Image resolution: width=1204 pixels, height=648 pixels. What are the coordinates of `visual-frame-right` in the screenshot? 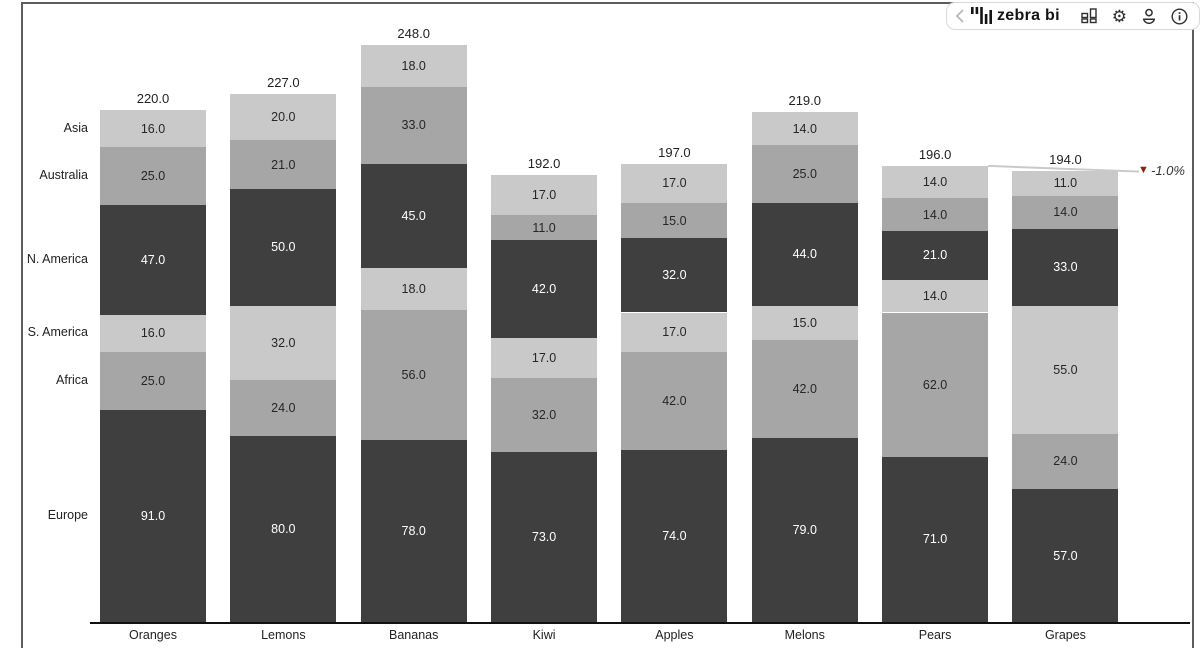 It's located at (1193, 325).